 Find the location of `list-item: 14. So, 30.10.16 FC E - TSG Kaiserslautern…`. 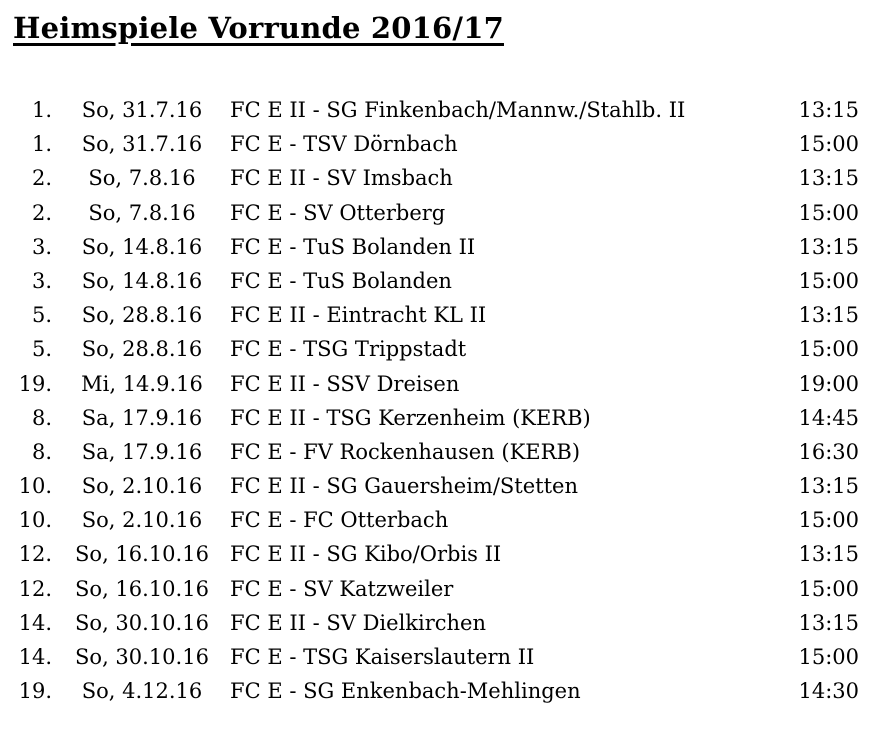

list-item: 14. So, 30.10.16 FC E - TSG Kaiserslautern… is located at coordinates (436, 657).